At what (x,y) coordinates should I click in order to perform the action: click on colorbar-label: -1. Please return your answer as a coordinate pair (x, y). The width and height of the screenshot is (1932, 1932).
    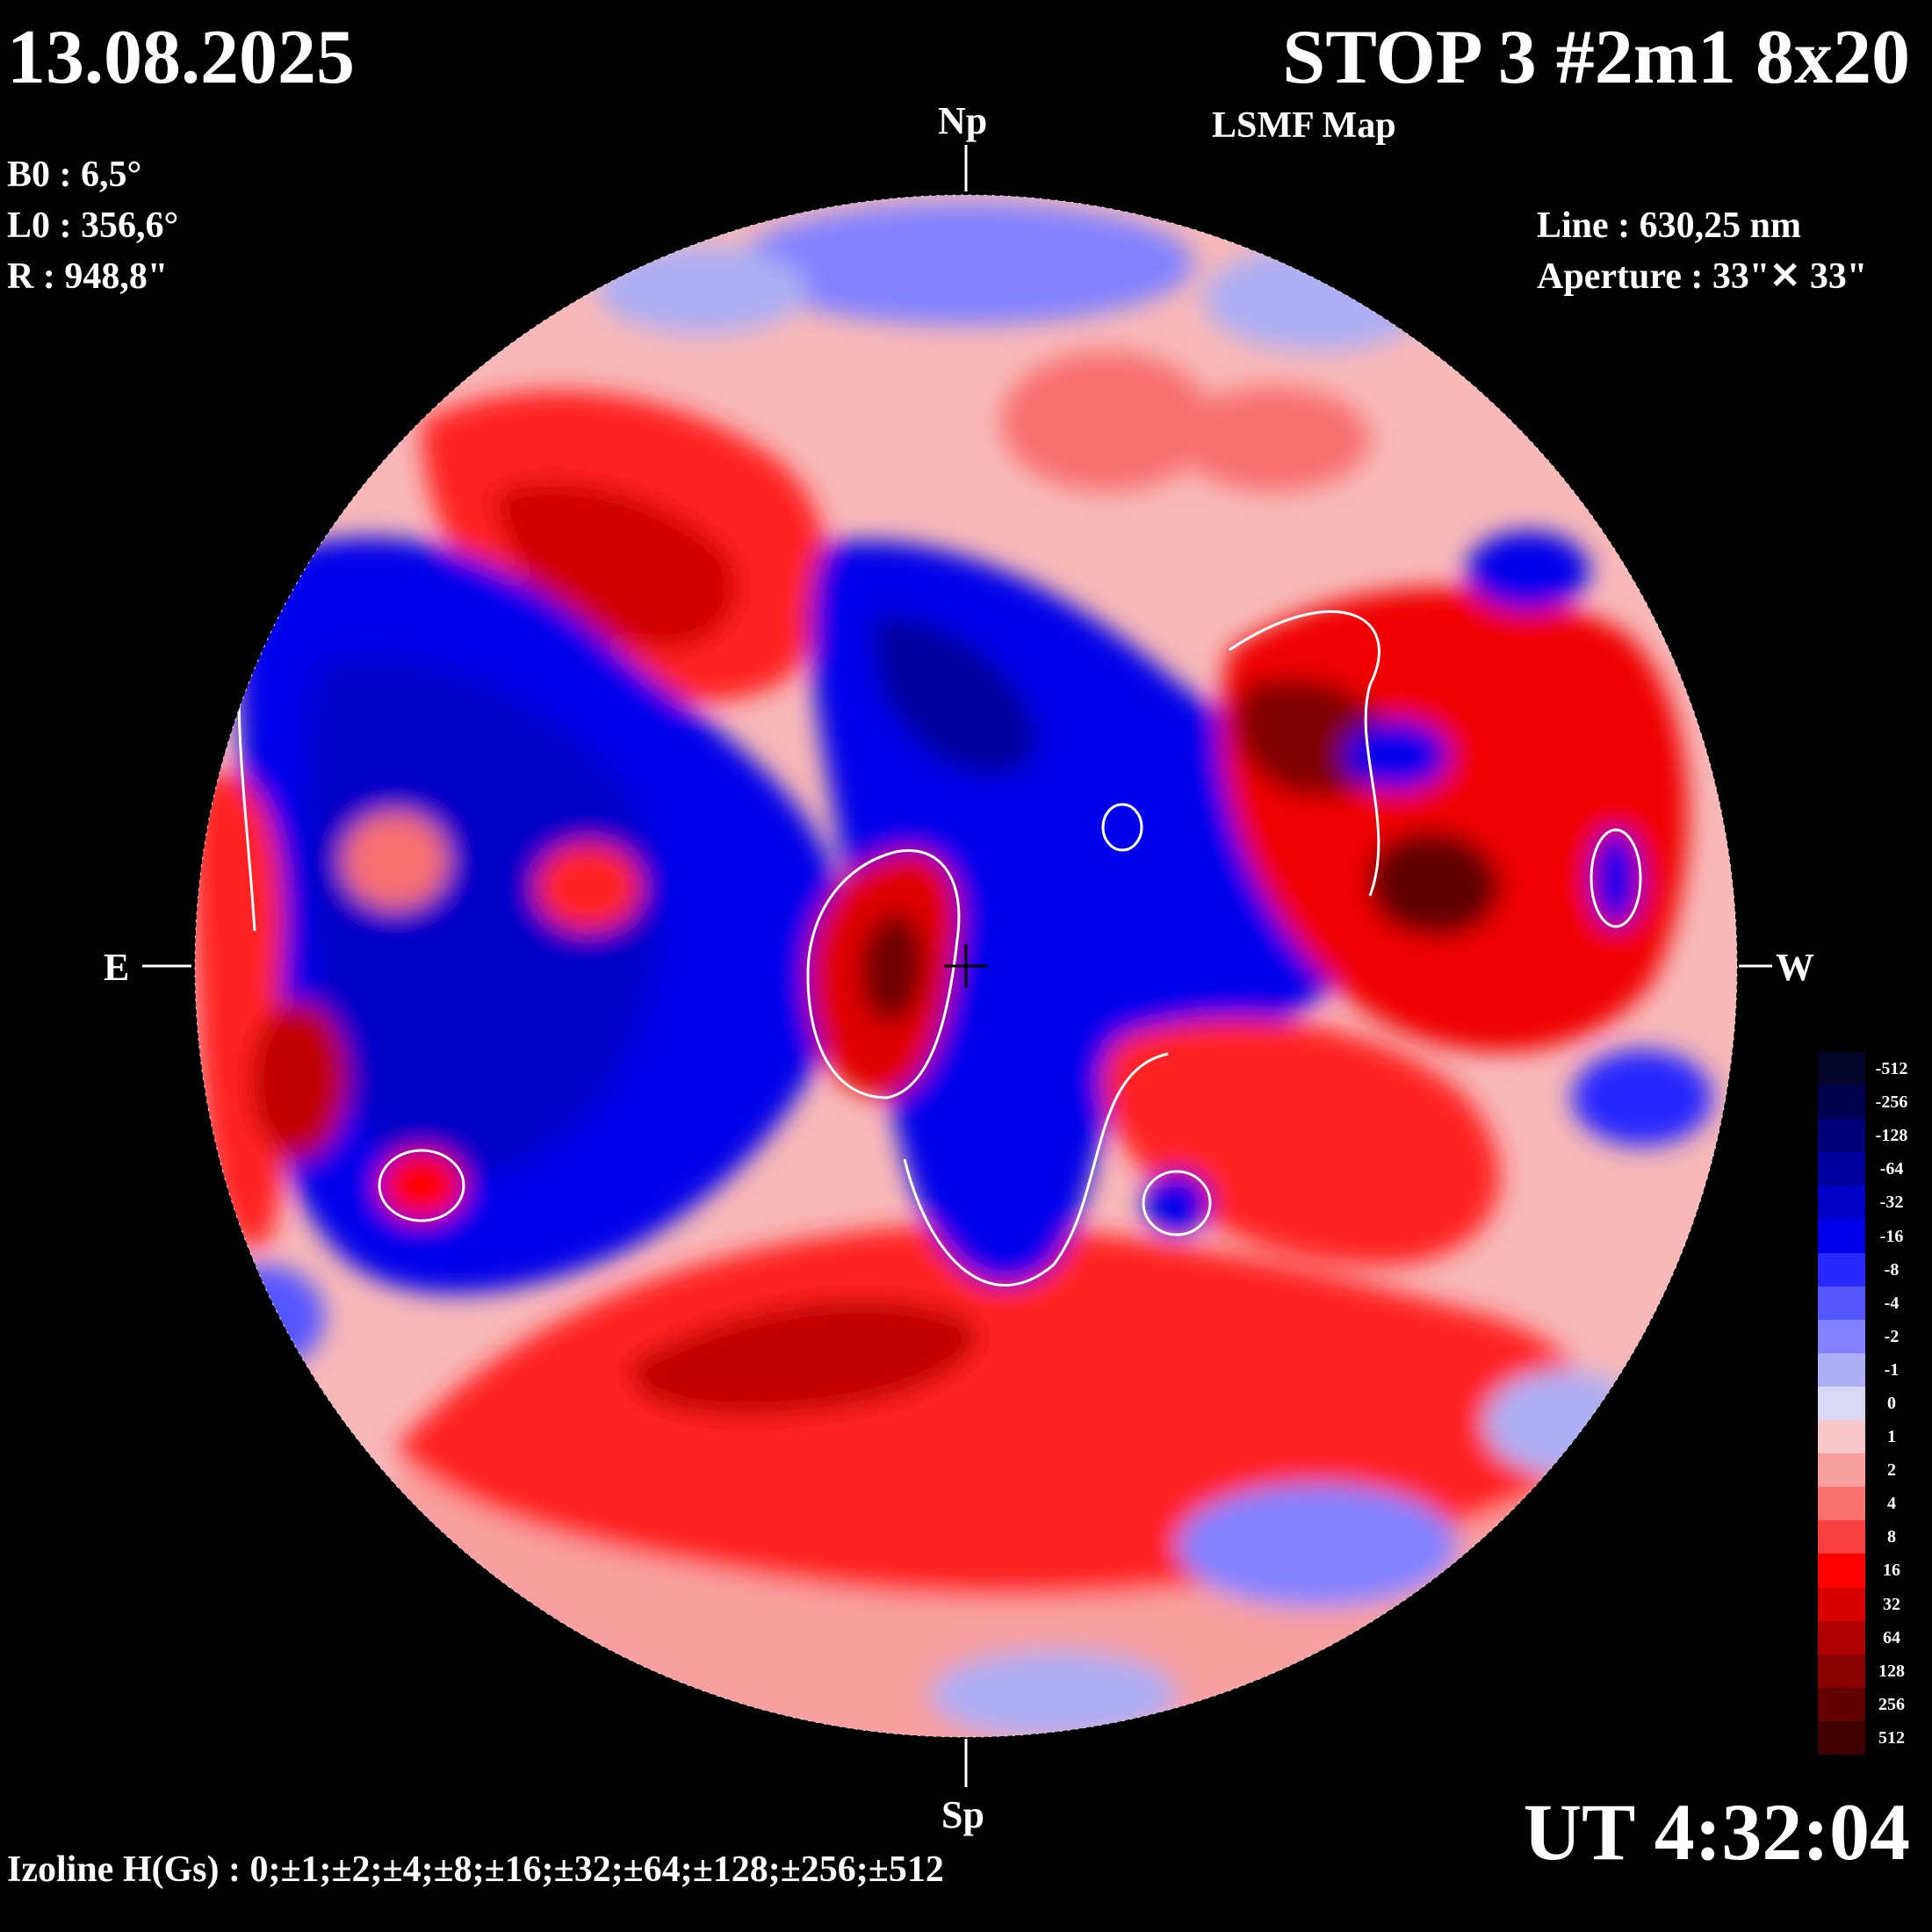
    Looking at the image, I should click on (1892, 1369).